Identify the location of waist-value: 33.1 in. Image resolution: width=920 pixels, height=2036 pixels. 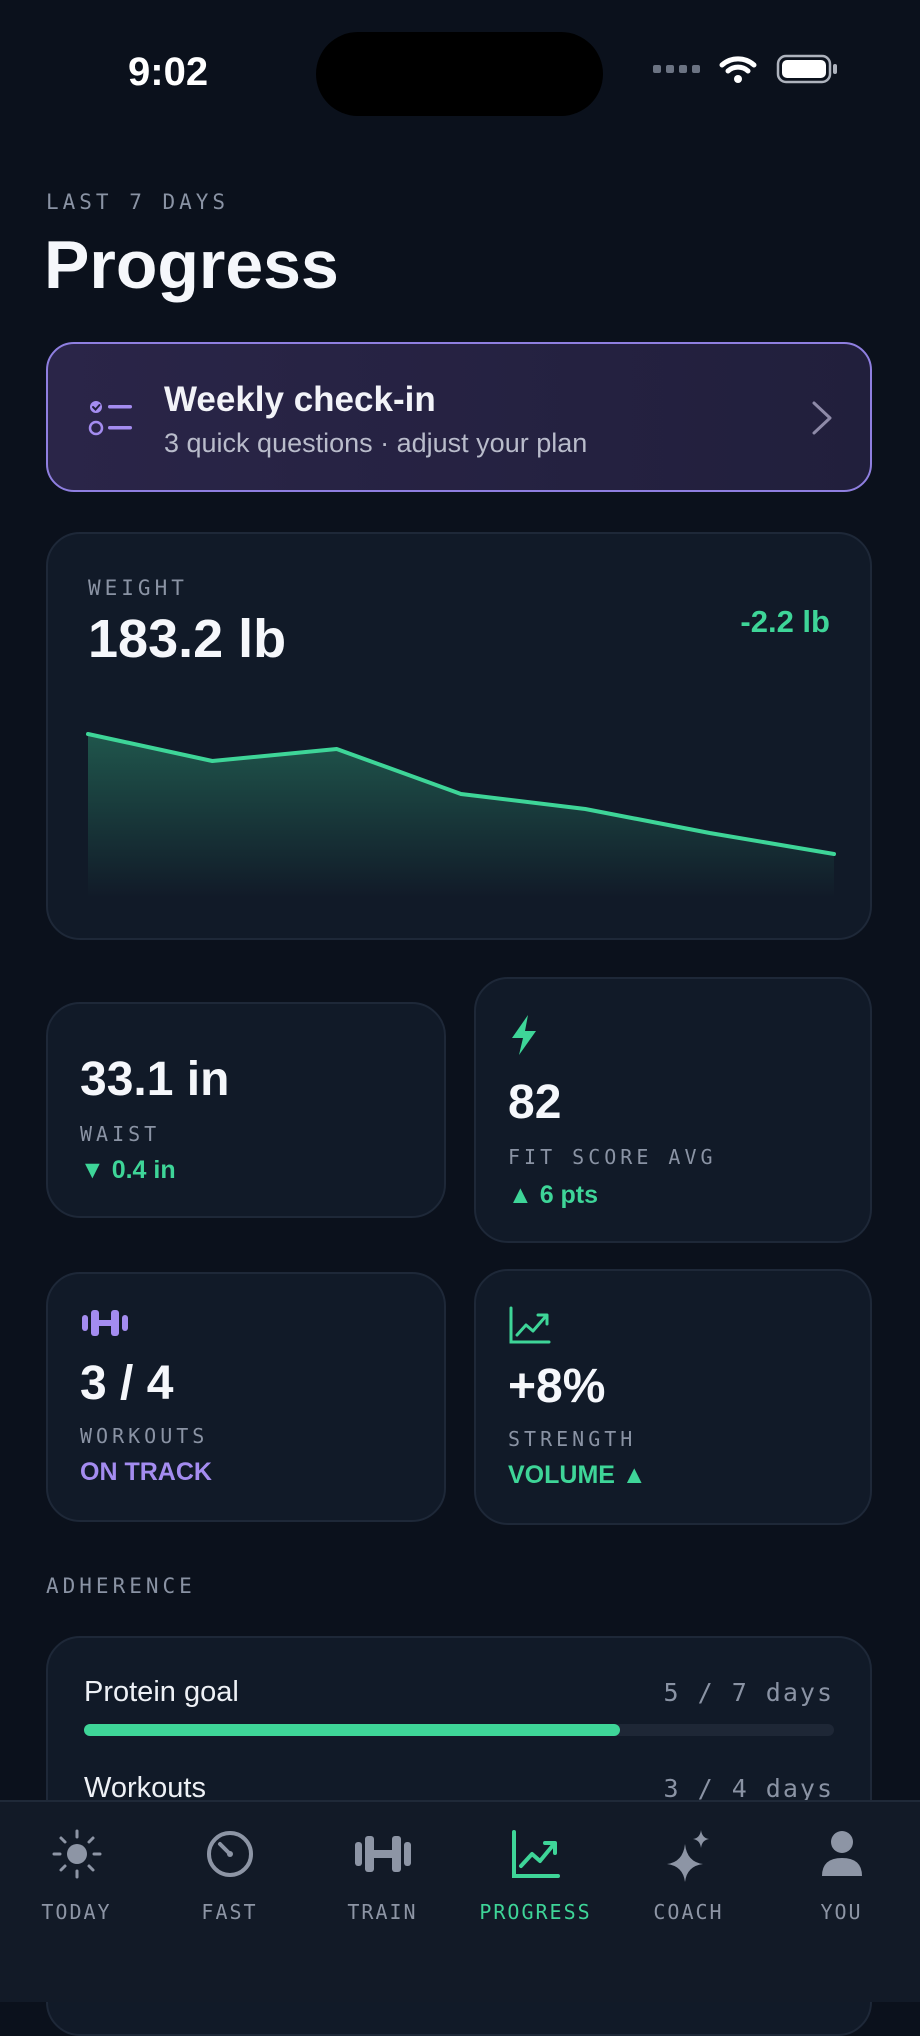
(155, 1079).